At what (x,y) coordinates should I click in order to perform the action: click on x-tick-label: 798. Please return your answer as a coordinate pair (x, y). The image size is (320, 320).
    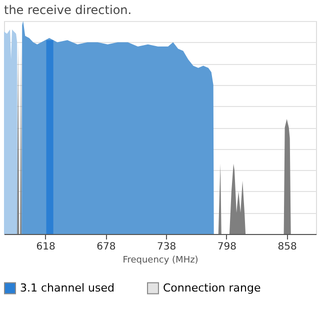
    Looking at the image, I should click on (226, 247).